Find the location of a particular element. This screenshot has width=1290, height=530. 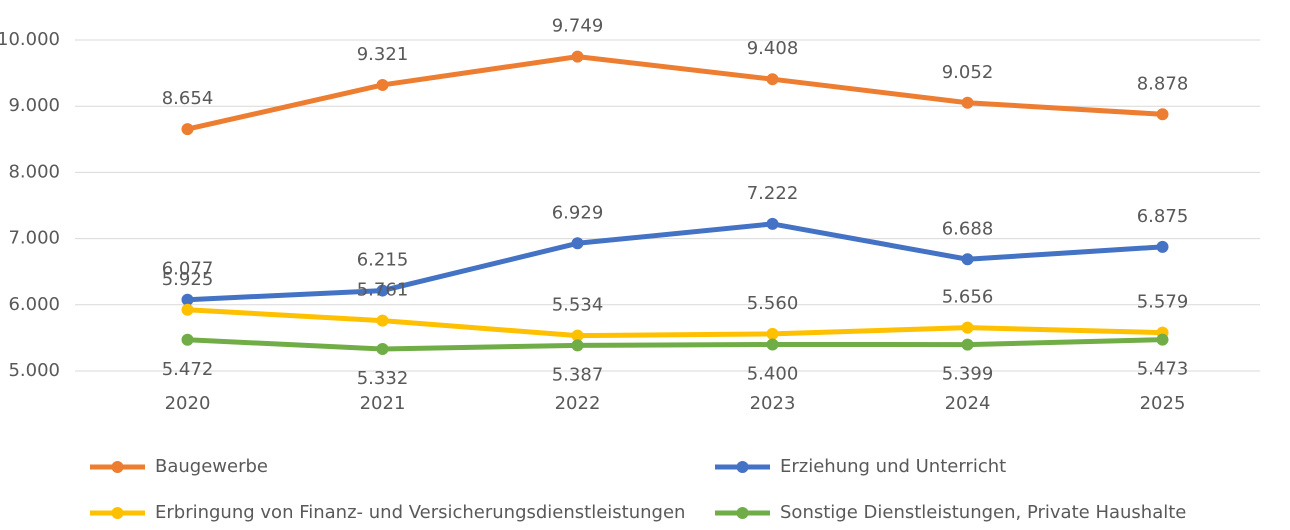

y-tick-label: 10.000 is located at coordinates (30, 39).